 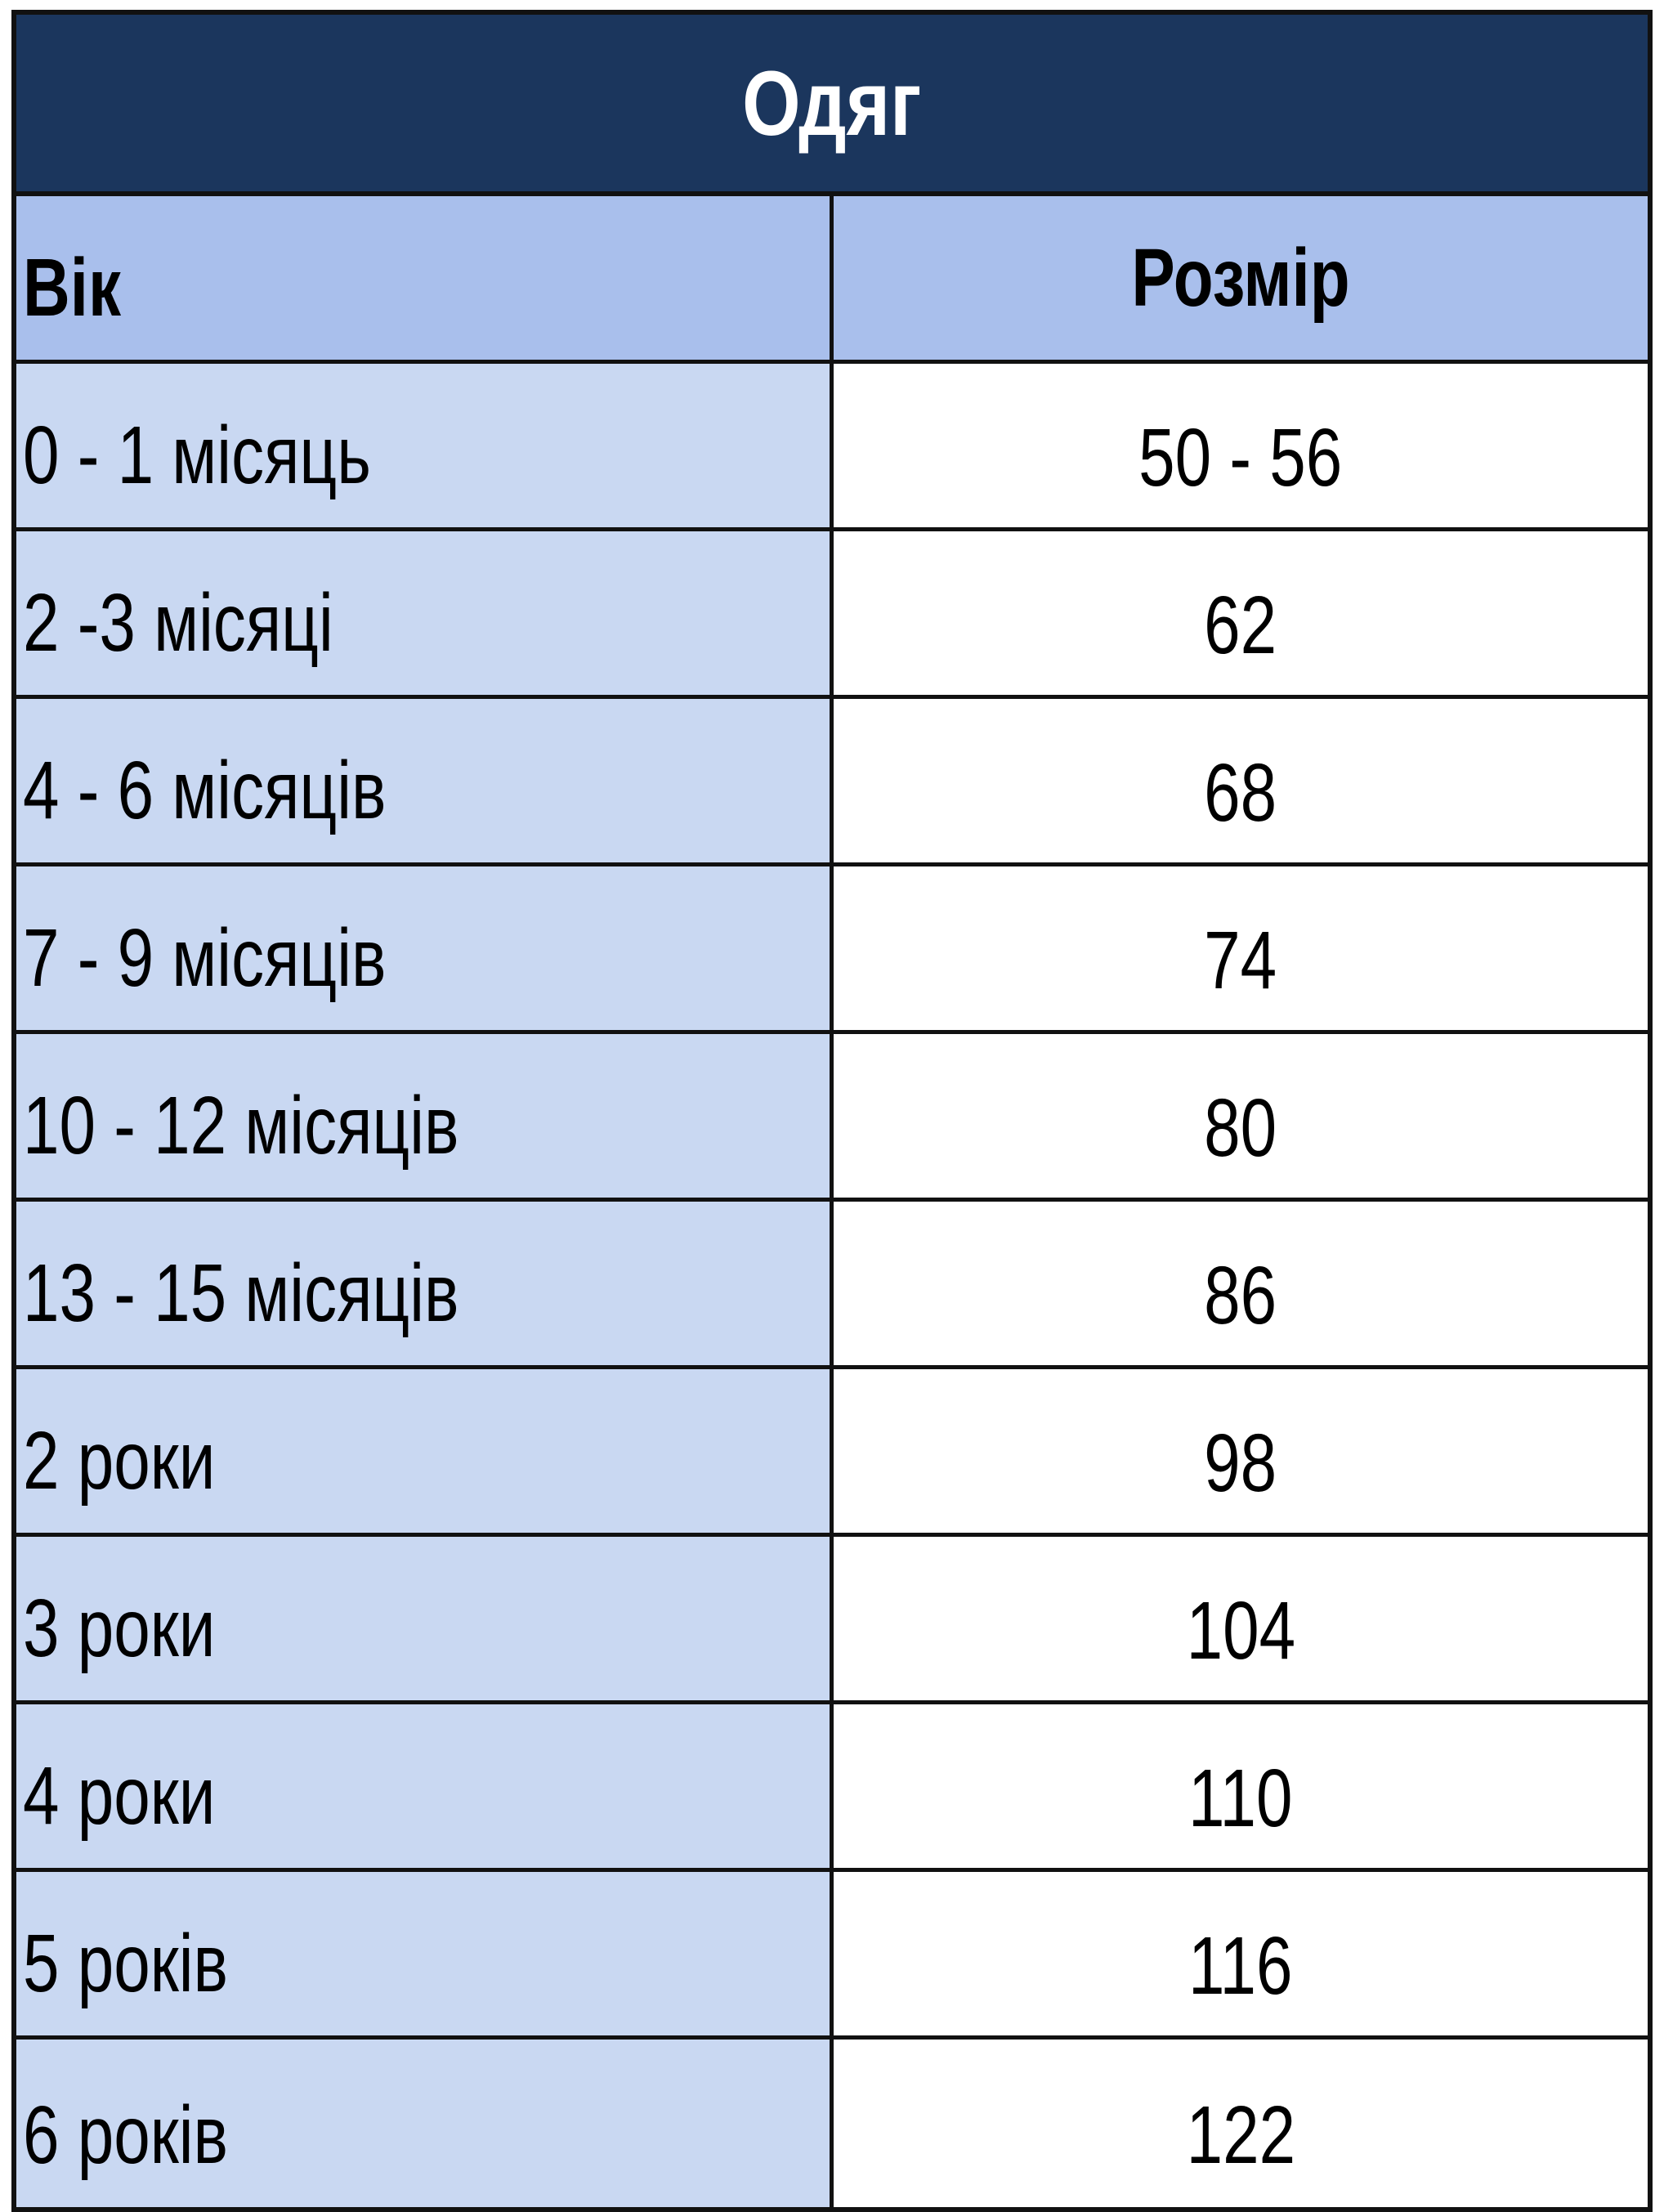 I want to click on size-cell: 80, so click(x=1241, y=1116).